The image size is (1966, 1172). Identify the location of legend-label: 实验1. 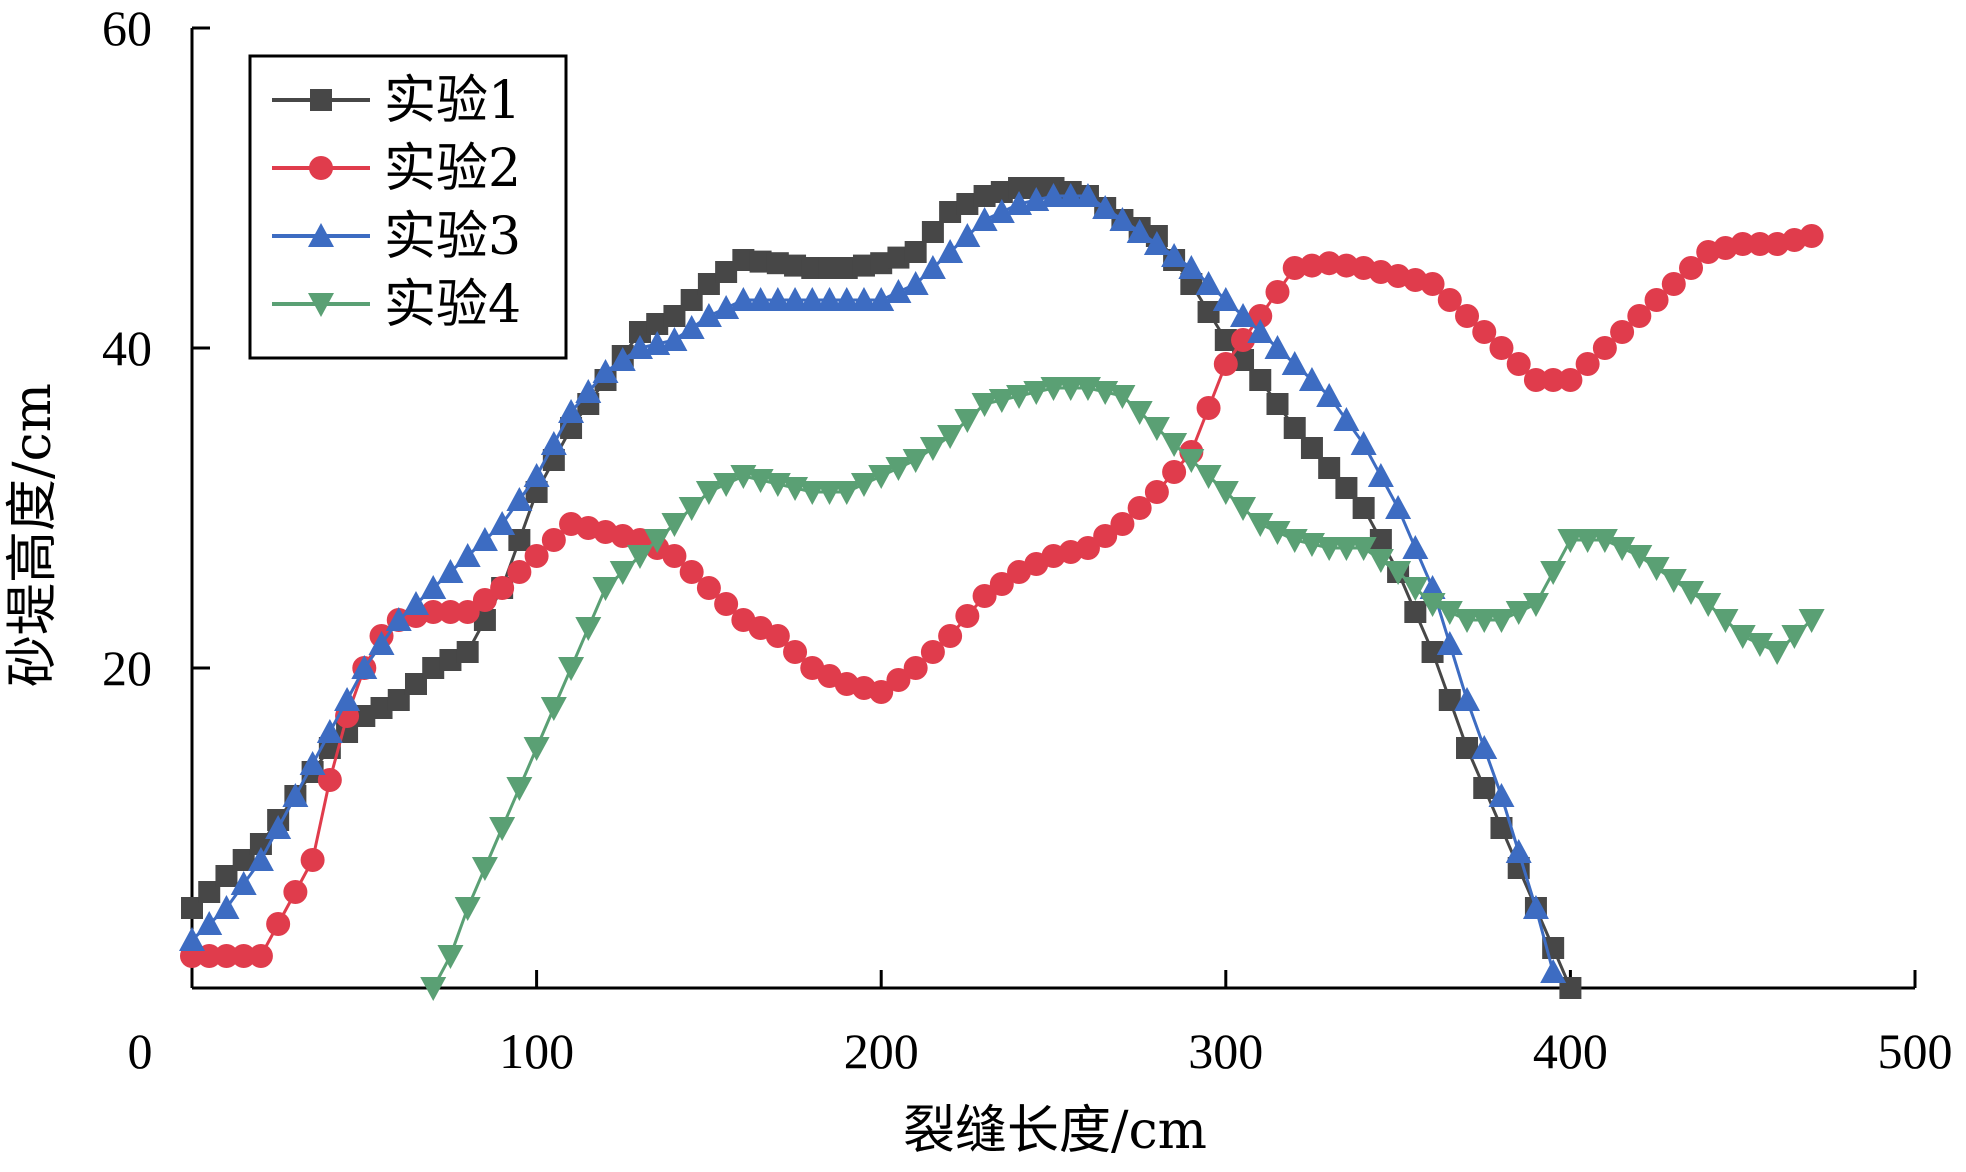
(452, 101).